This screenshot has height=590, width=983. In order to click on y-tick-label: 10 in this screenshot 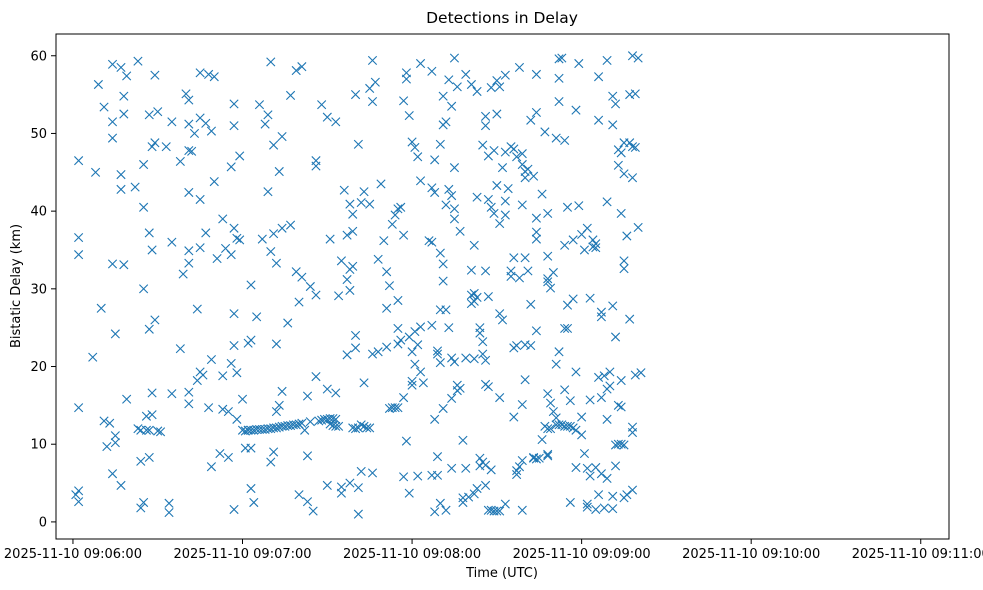, I will do `click(38, 445)`.